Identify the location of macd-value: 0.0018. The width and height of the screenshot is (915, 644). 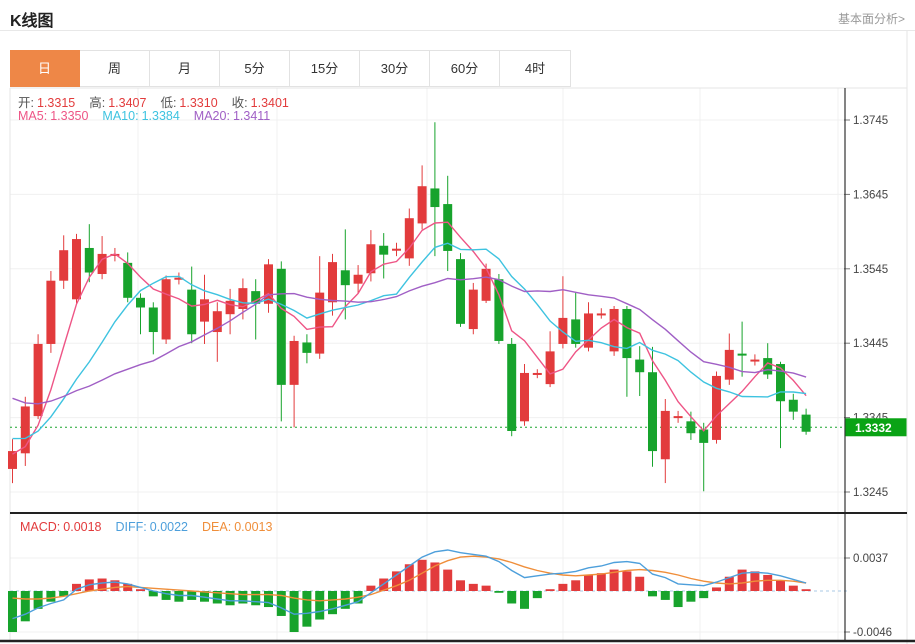
(82, 527).